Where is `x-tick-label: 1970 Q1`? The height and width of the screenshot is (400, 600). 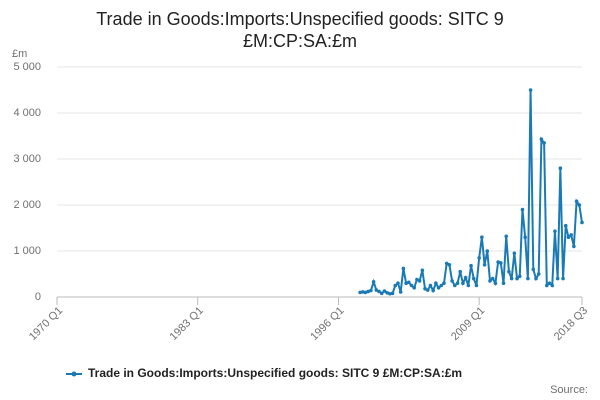
x-tick-label: 1970 Q1 is located at coordinates (46, 324).